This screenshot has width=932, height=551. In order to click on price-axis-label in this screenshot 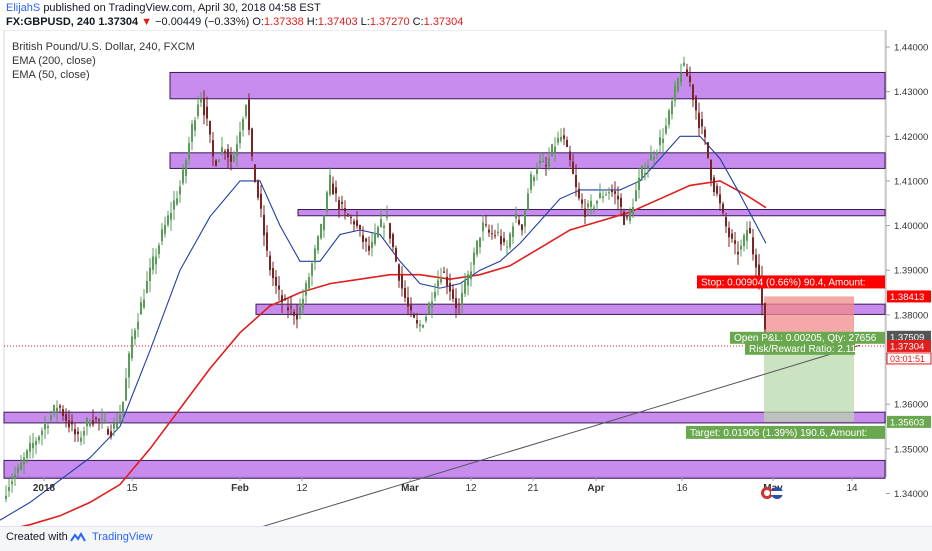, I will do `click(909, 421)`.